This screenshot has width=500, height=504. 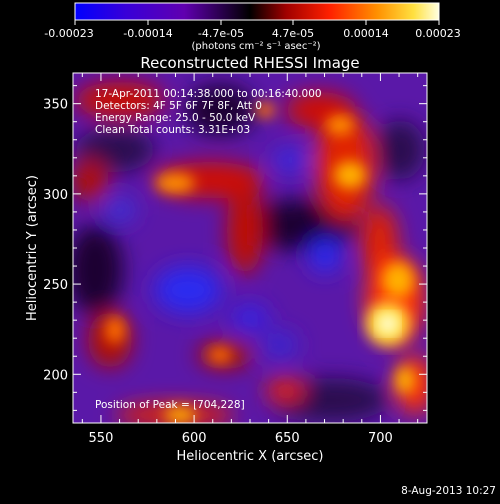 I want to click on colorbar-tick-label: -0.00023, so click(x=68, y=33).